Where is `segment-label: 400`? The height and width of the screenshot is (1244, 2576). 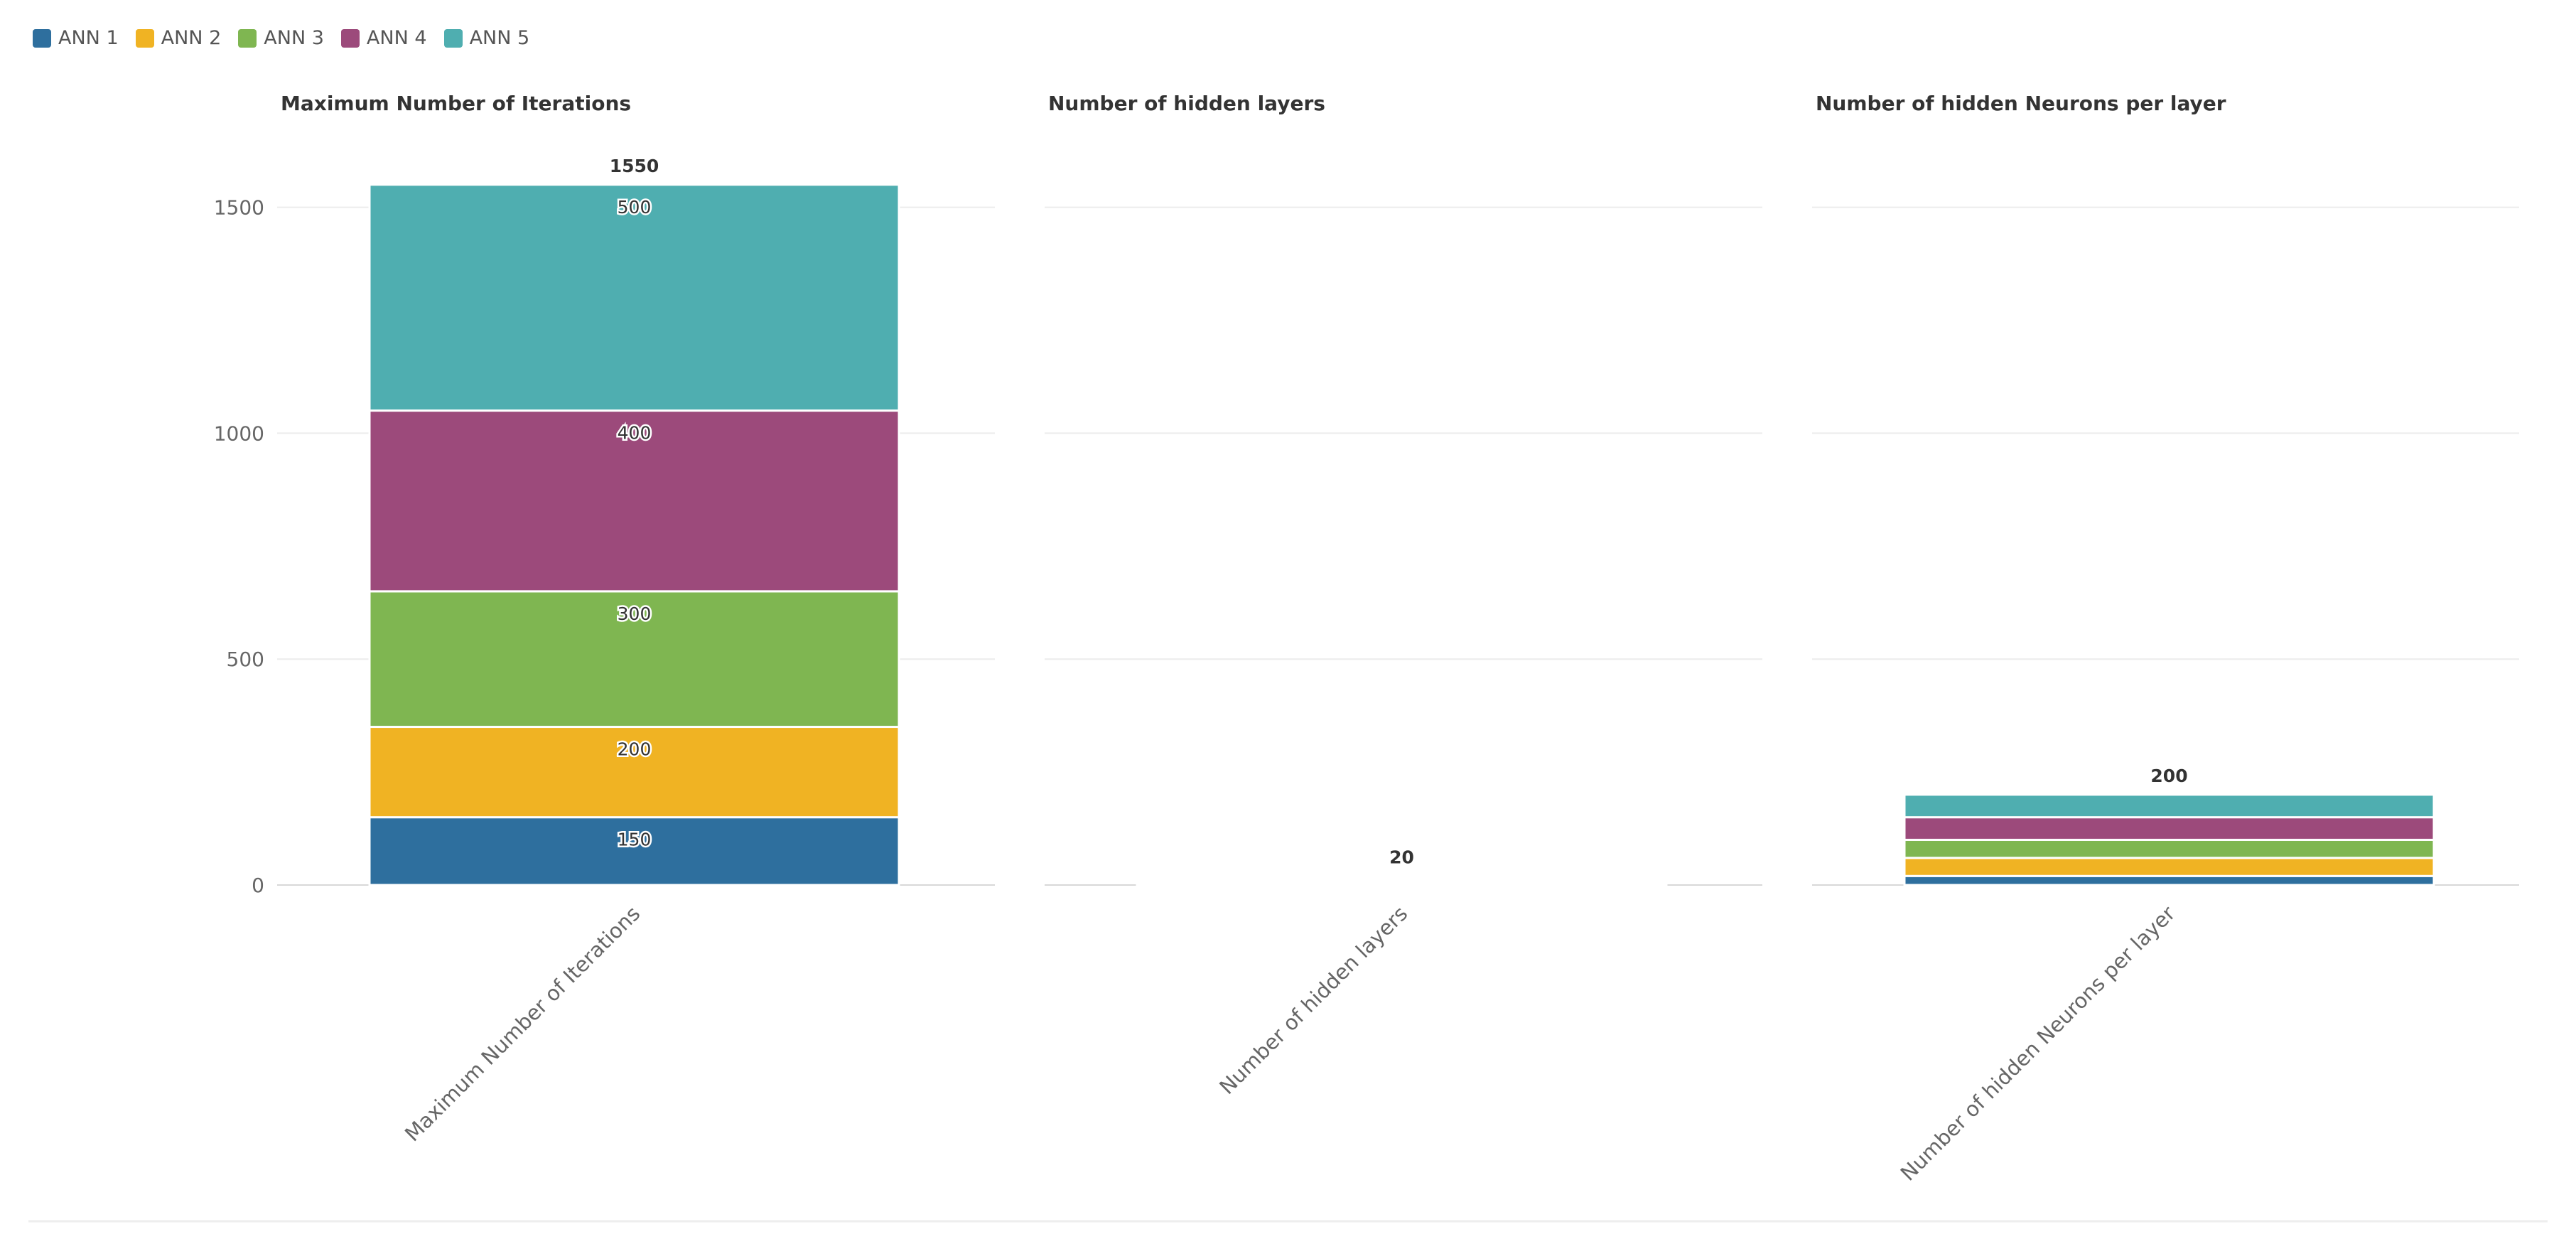
segment-label: 400 is located at coordinates (635, 433).